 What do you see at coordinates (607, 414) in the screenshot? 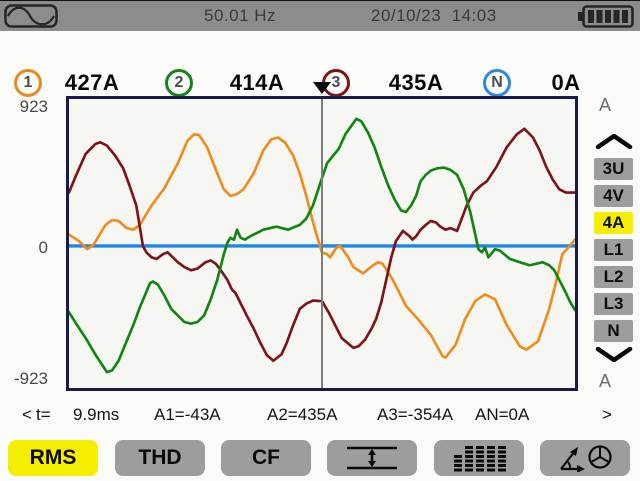
I see `cursor-next-arrow: >` at bounding box center [607, 414].